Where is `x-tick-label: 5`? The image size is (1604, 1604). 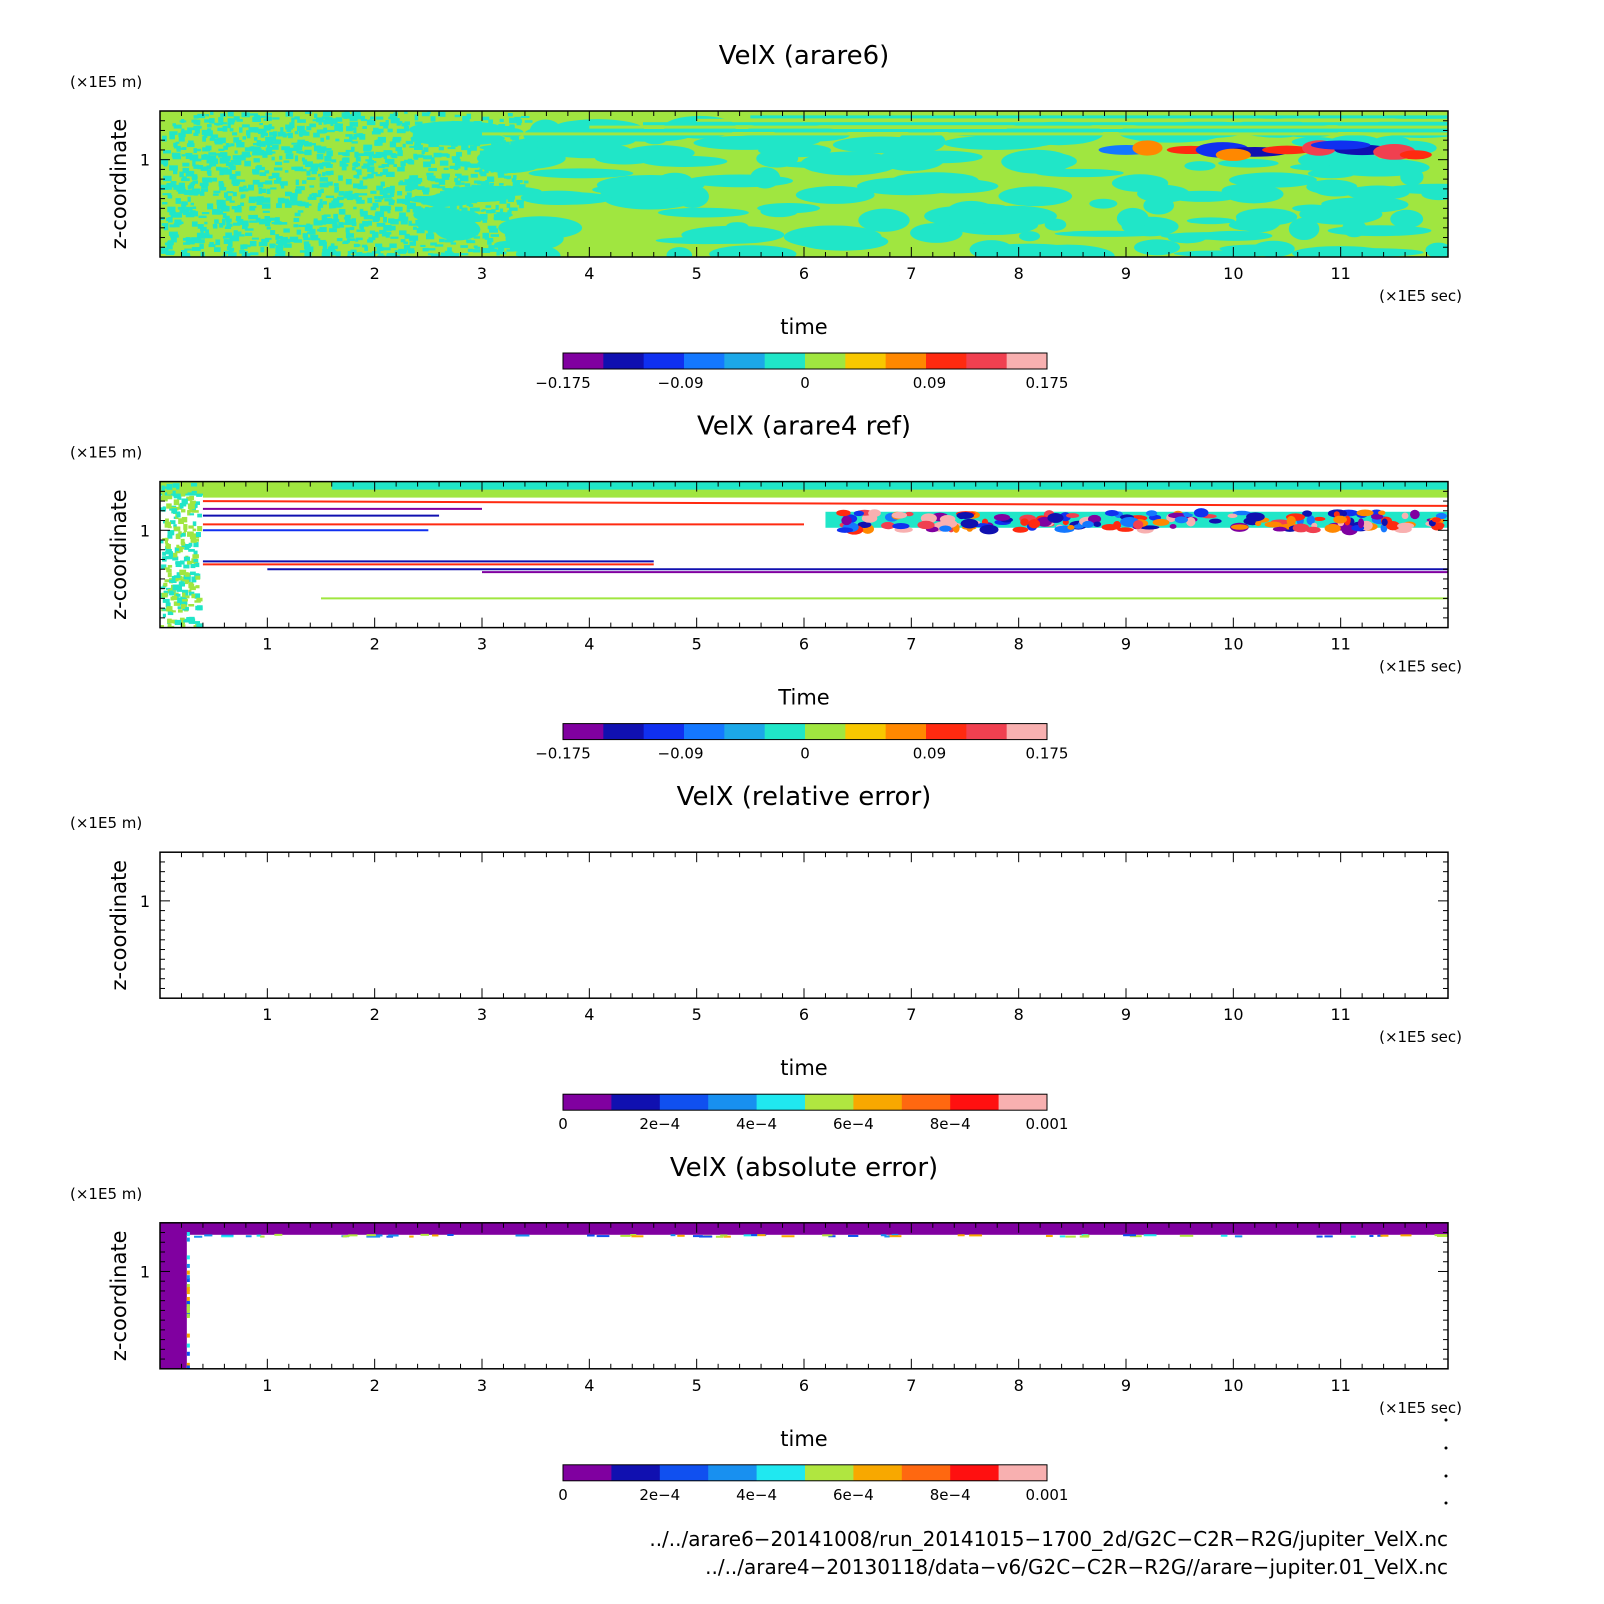
x-tick-label: 5 is located at coordinates (697, 1014).